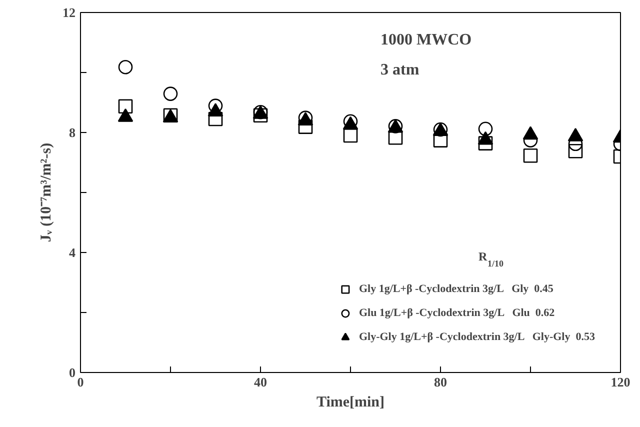 The width and height of the screenshot is (640, 427). Describe the element at coordinates (456, 289) in the screenshot. I see `legend-label: Gly 1g/L+β -Cyclodextrin 3g/L Gly 0.45` at that location.